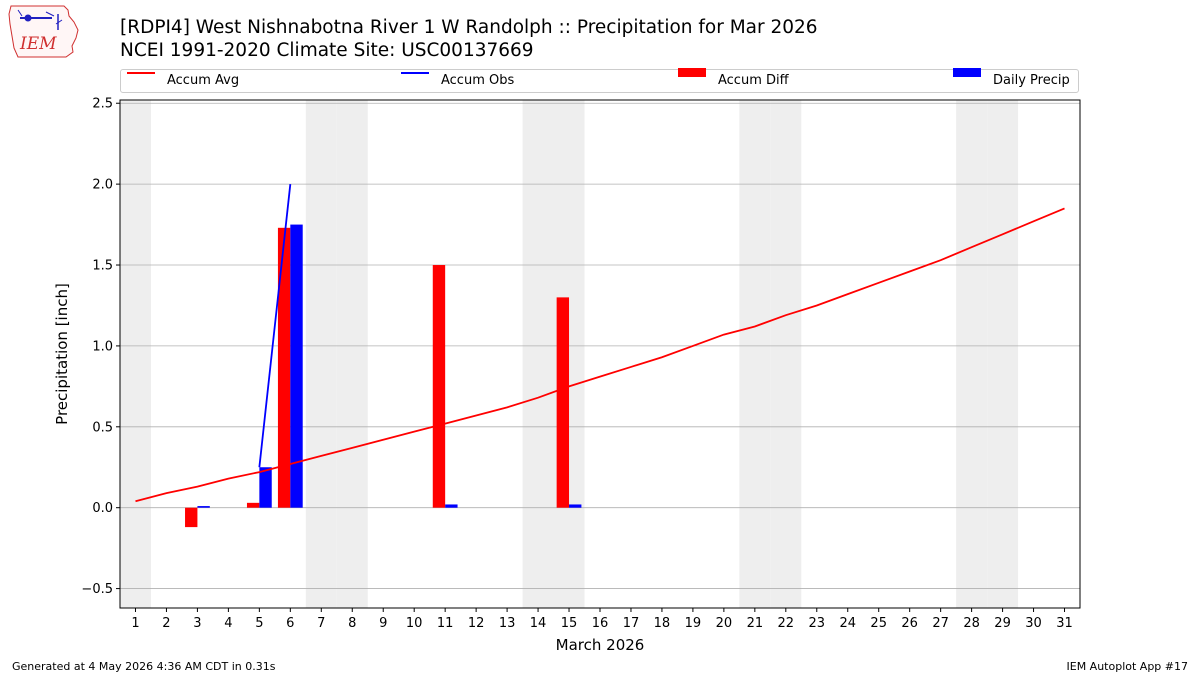  What do you see at coordinates (102, 266) in the screenshot?
I see `y-tick-label: 1.5` at bounding box center [102, 266].